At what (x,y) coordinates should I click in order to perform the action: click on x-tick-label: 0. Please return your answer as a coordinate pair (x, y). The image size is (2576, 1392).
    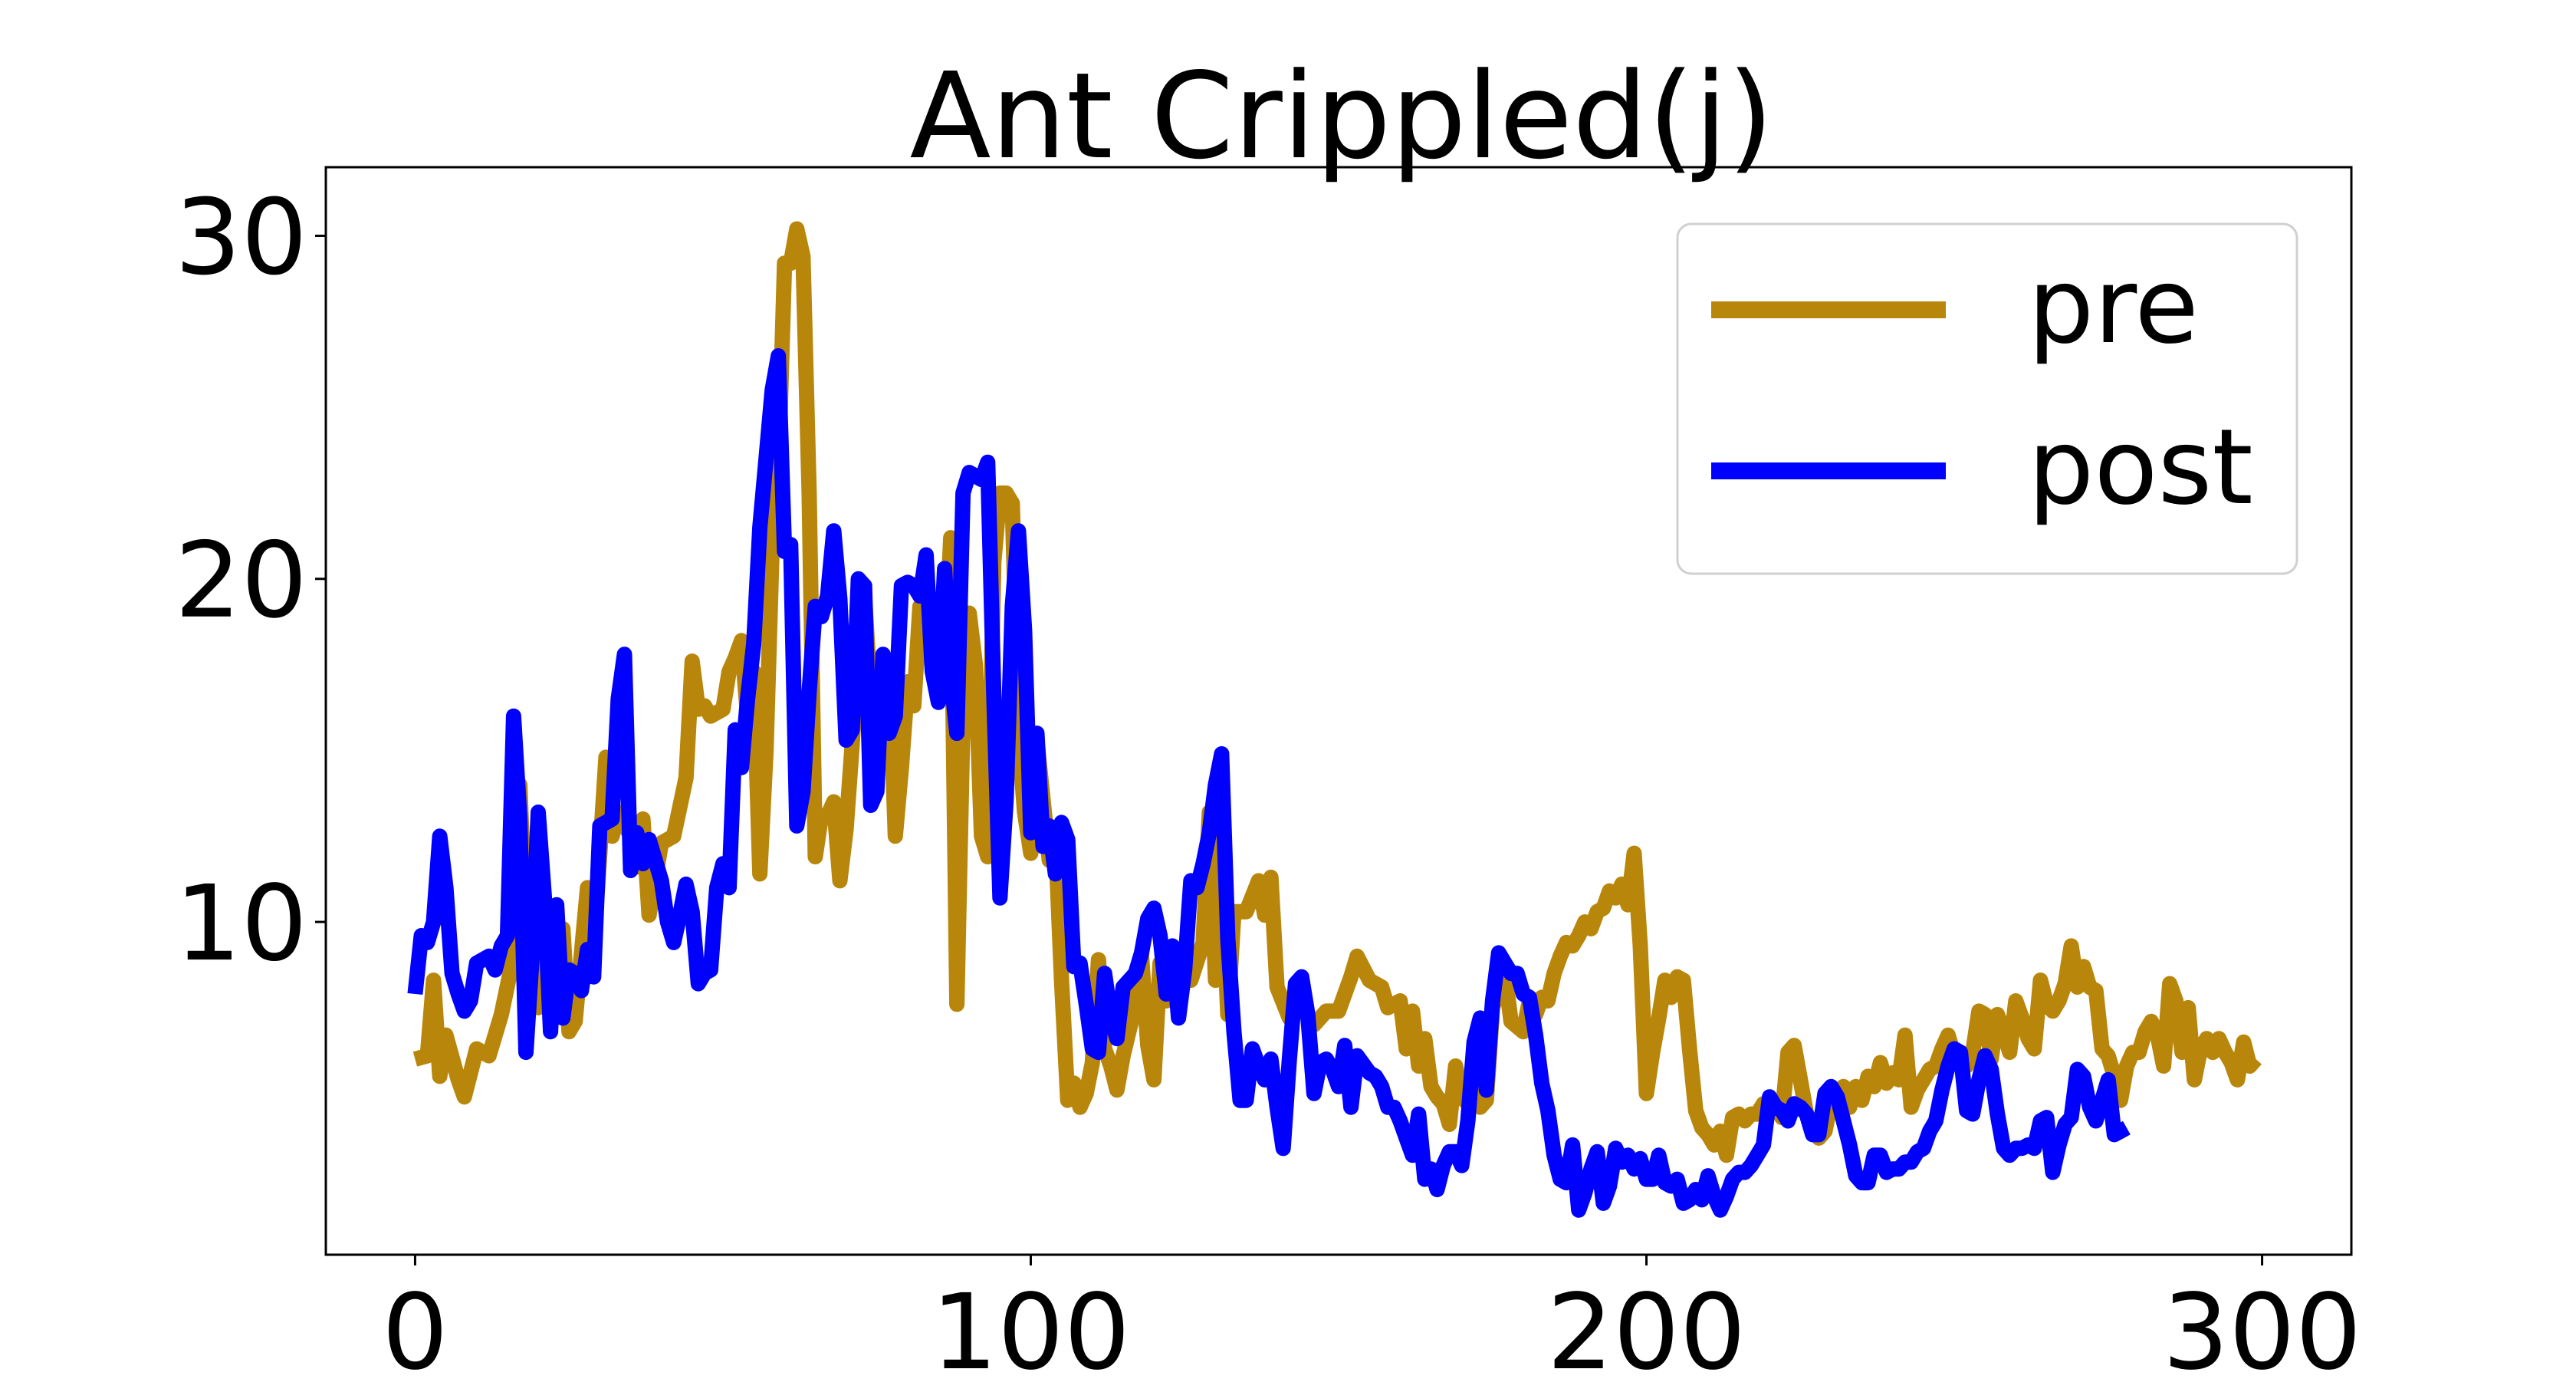
    Looking at the image, I should click on (416, 1330).